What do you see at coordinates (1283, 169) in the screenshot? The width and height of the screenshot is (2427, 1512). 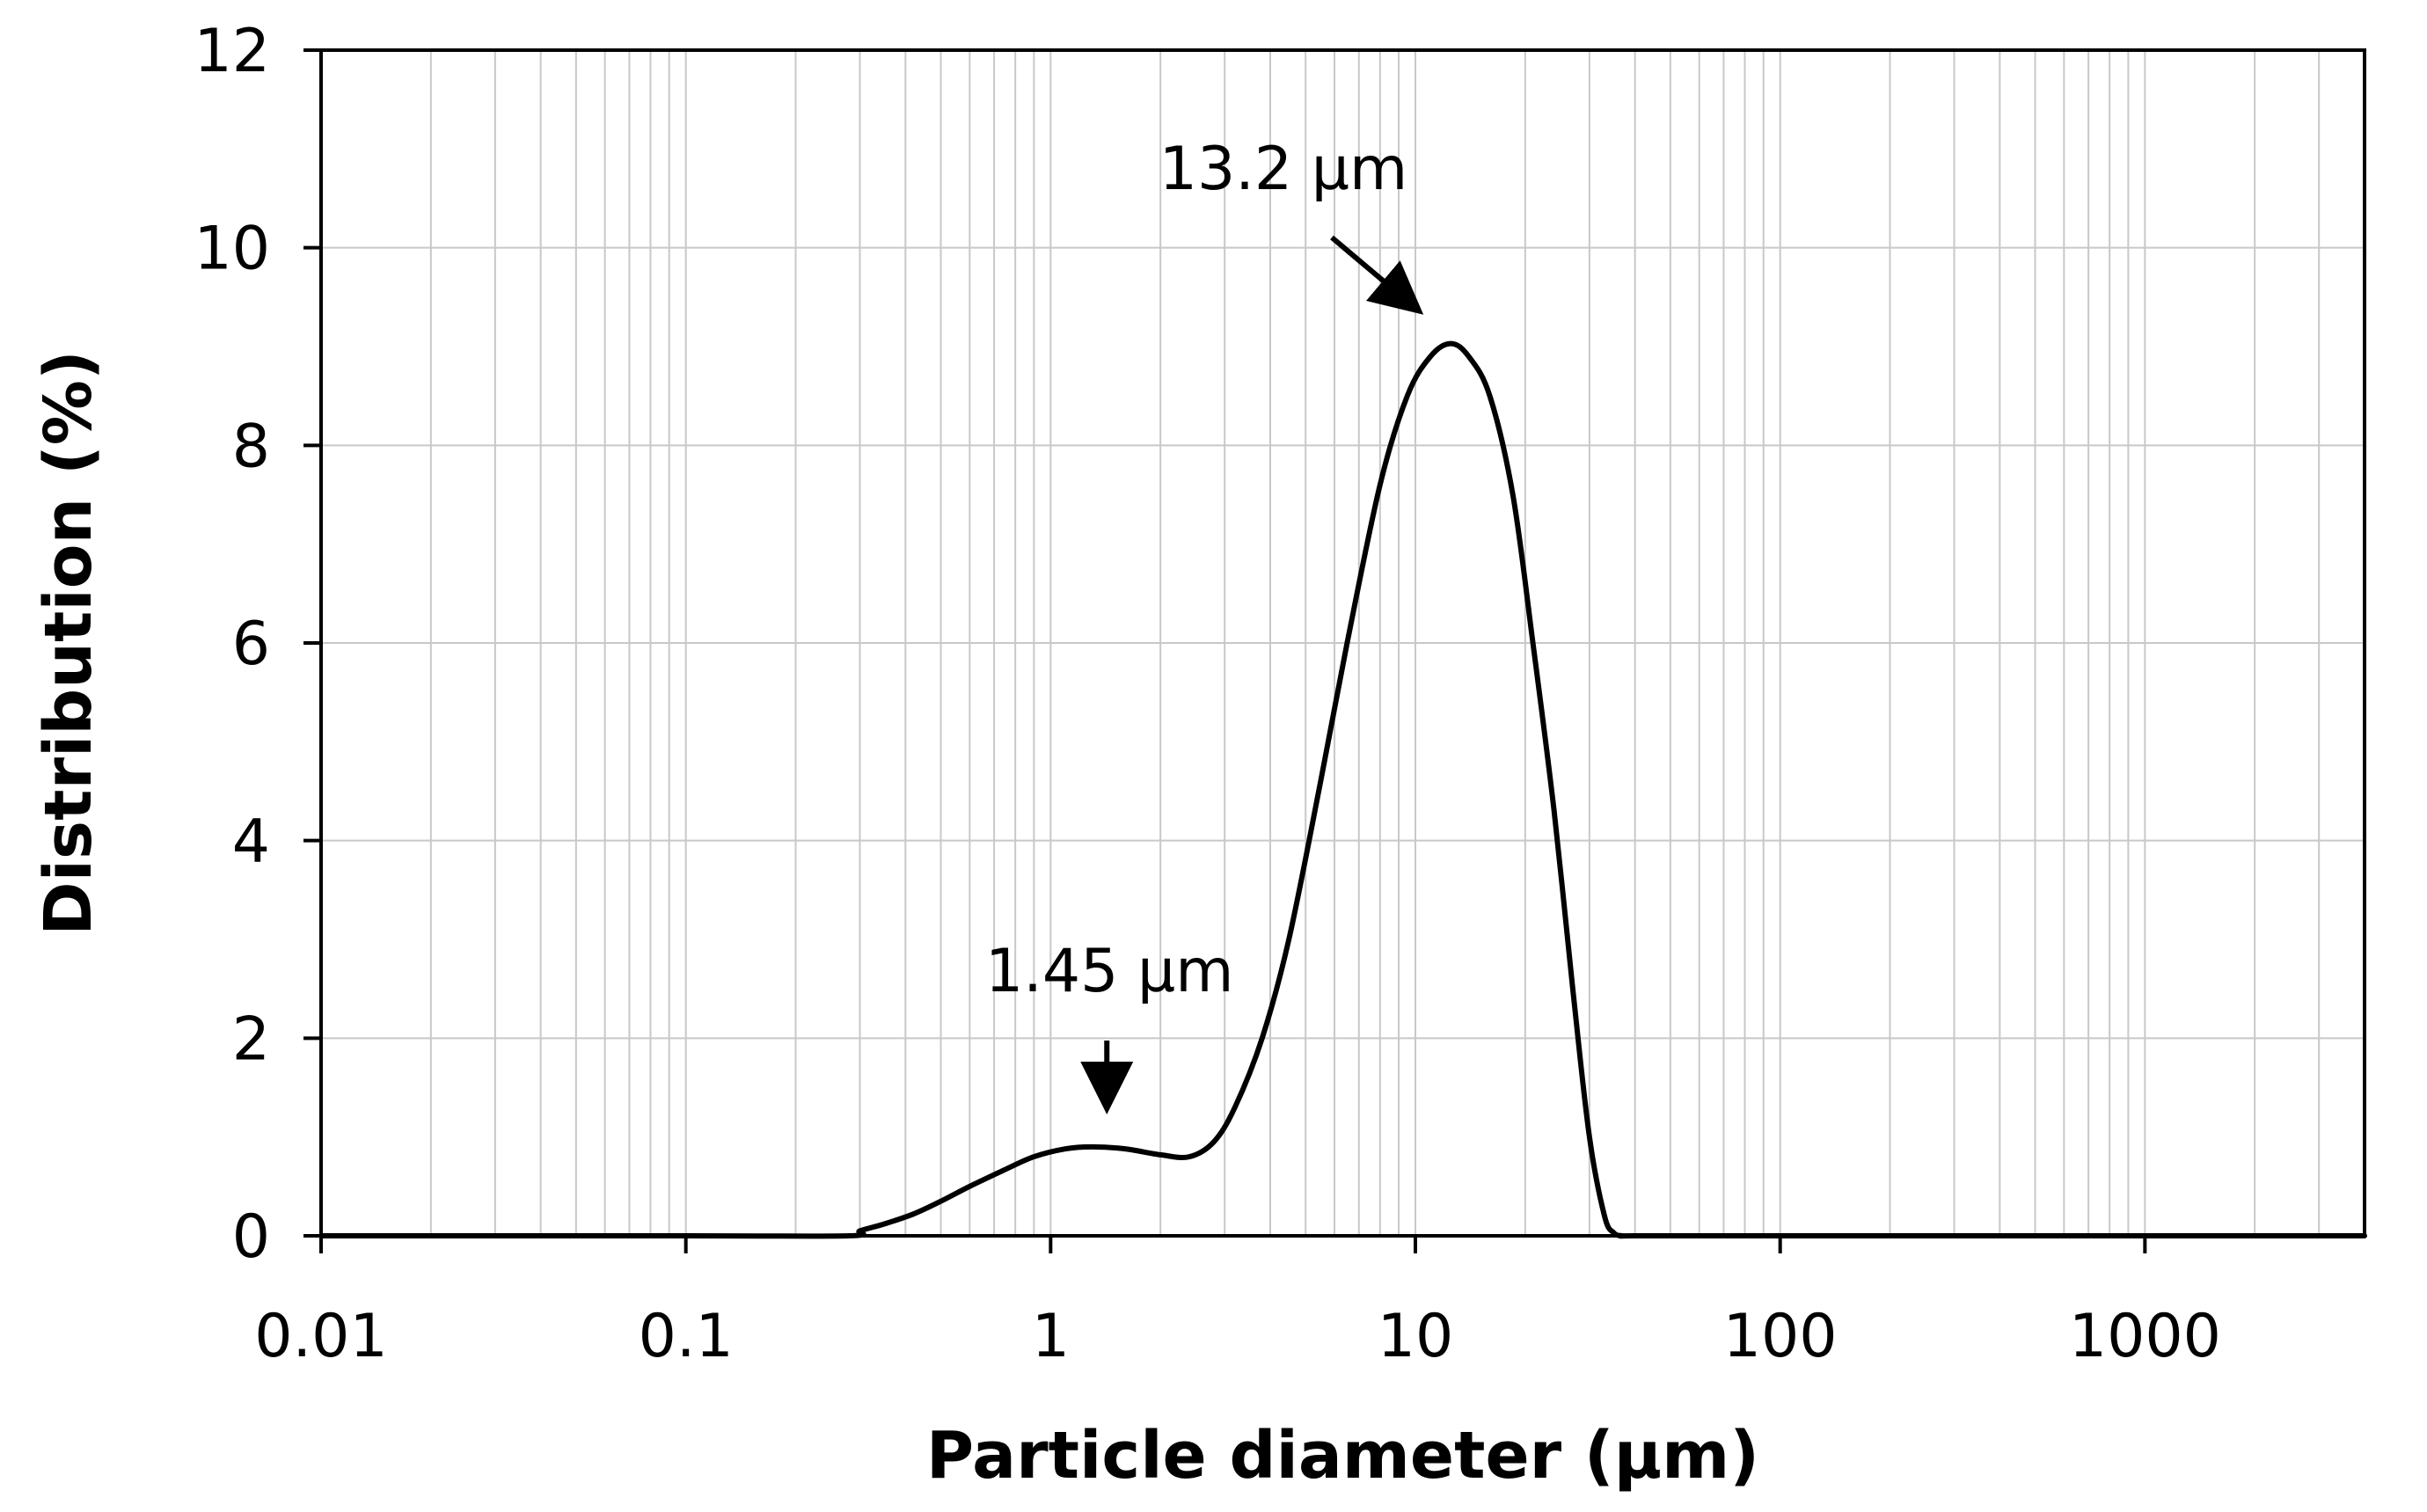 I see `main-peak-label: 13.2 µm` at bounding box center [1283, 169].